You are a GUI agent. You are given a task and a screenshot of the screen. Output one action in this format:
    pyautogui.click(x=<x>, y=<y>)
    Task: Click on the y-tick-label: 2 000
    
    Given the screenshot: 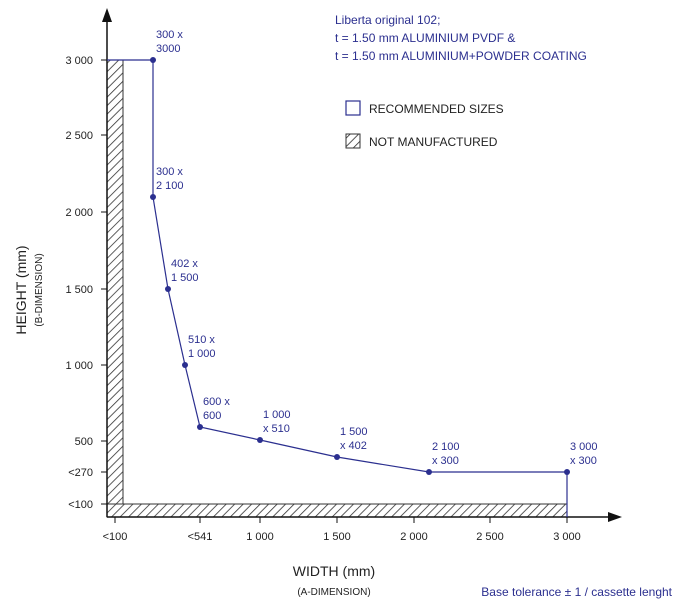 What is the action you would take?
    pyautogui.click(x=79, y=213)
    